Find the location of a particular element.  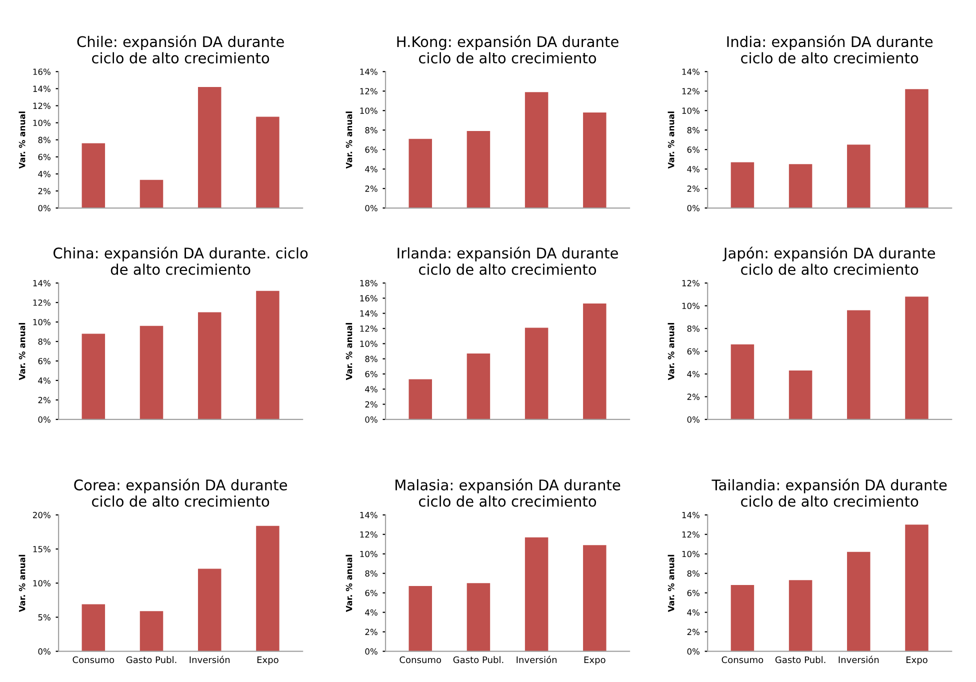

chart-title: Malasia: expansión DA durante ciclo de alto crecimiento is located at coordinates (508, 492).